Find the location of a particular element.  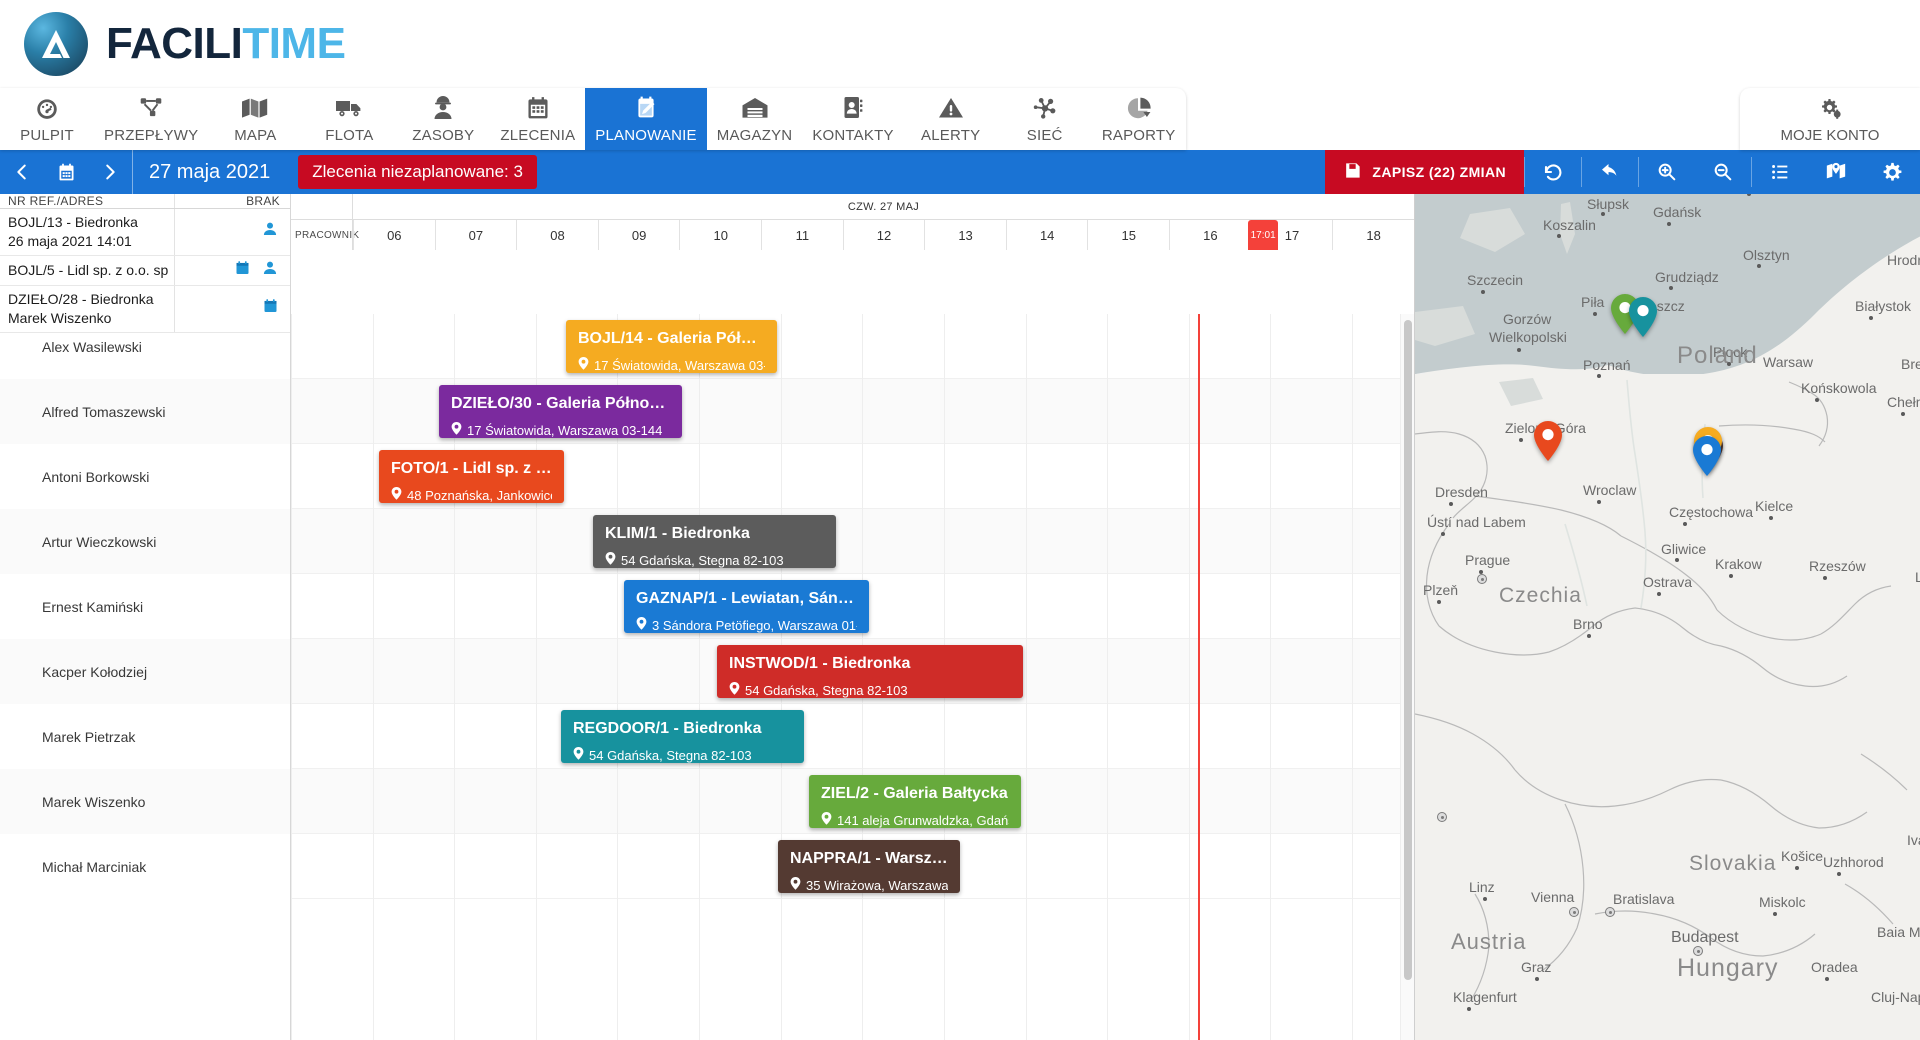

nav-item-alerty: ALERTY is located at coordinates (951, 119).